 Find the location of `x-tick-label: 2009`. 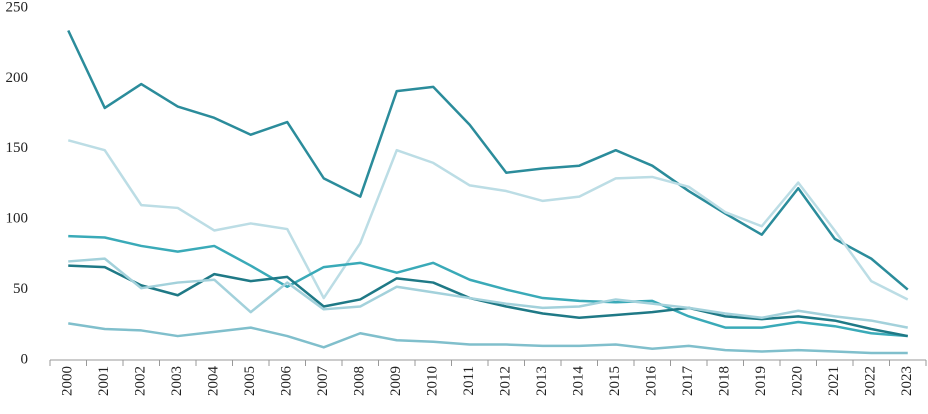

x-tick-label: 2009 is located at coordinates (396, 381).